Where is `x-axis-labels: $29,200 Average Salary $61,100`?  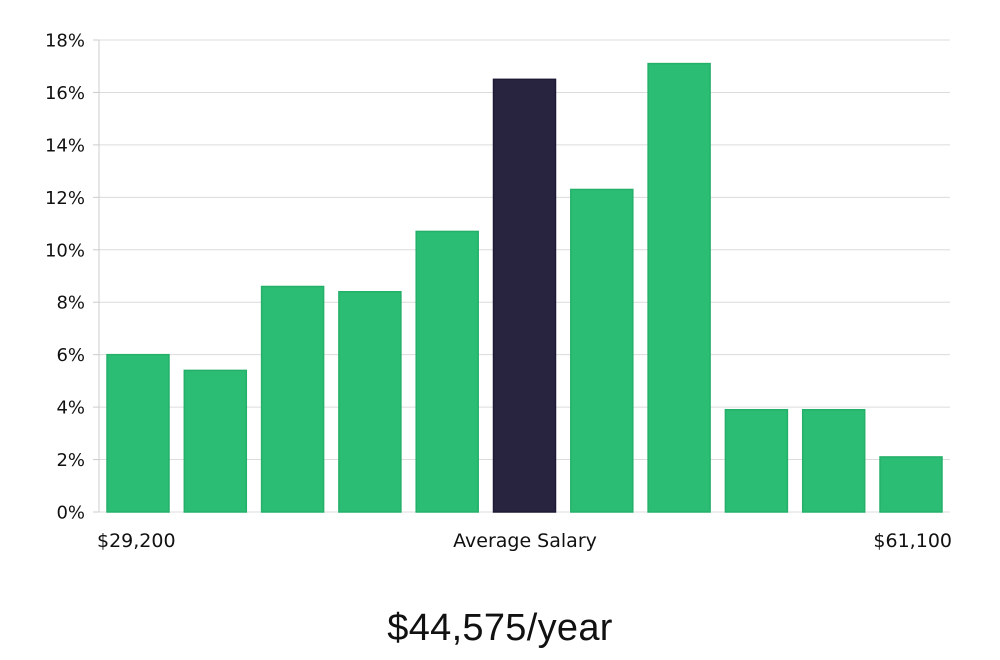
x-axis-labels: $29,200 Average Salary $61,100 is located at coordinates (524, 541).